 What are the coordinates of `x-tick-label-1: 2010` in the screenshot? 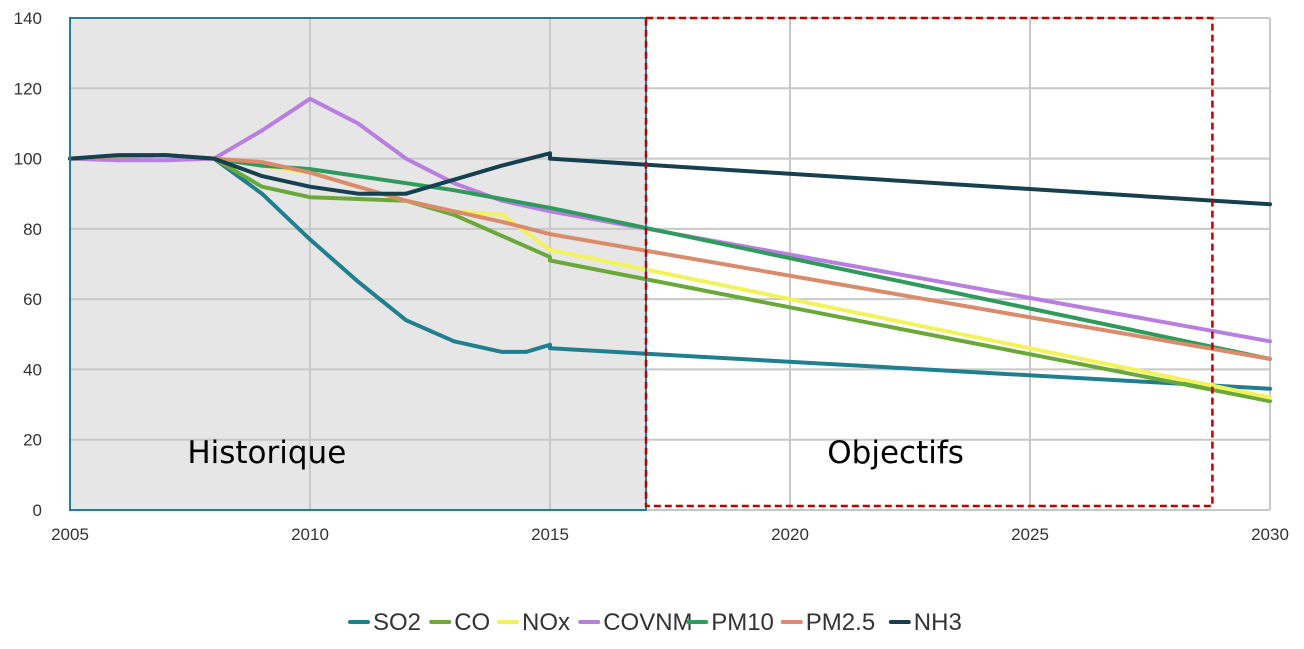 It's located at (310, 534).